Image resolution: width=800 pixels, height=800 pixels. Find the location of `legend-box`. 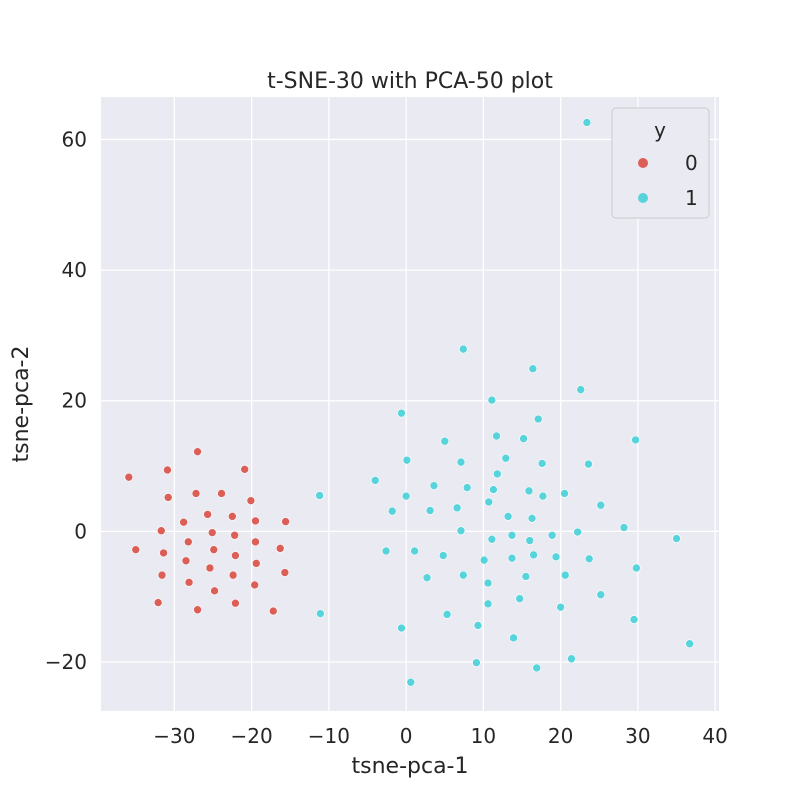

legend-box is located at coordinates (660, 163).